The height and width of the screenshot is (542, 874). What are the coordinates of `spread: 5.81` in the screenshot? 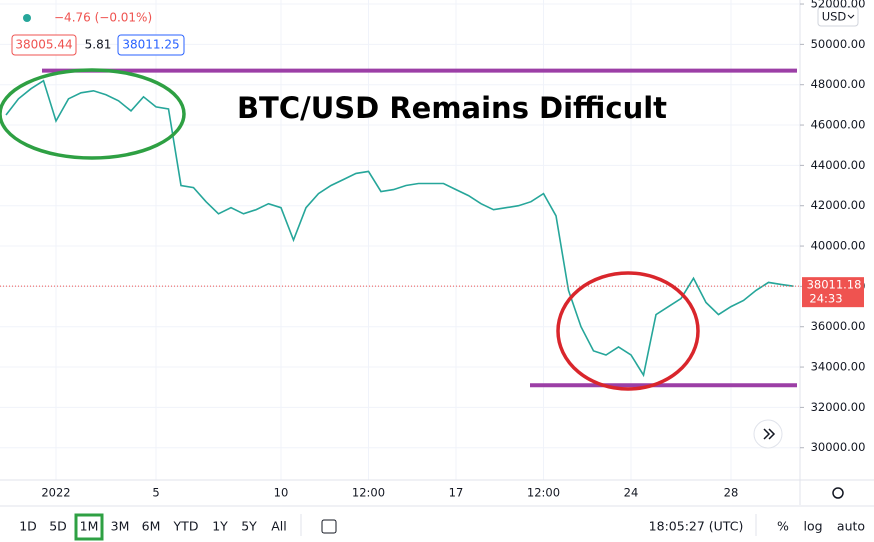 It's located at (98, 45).